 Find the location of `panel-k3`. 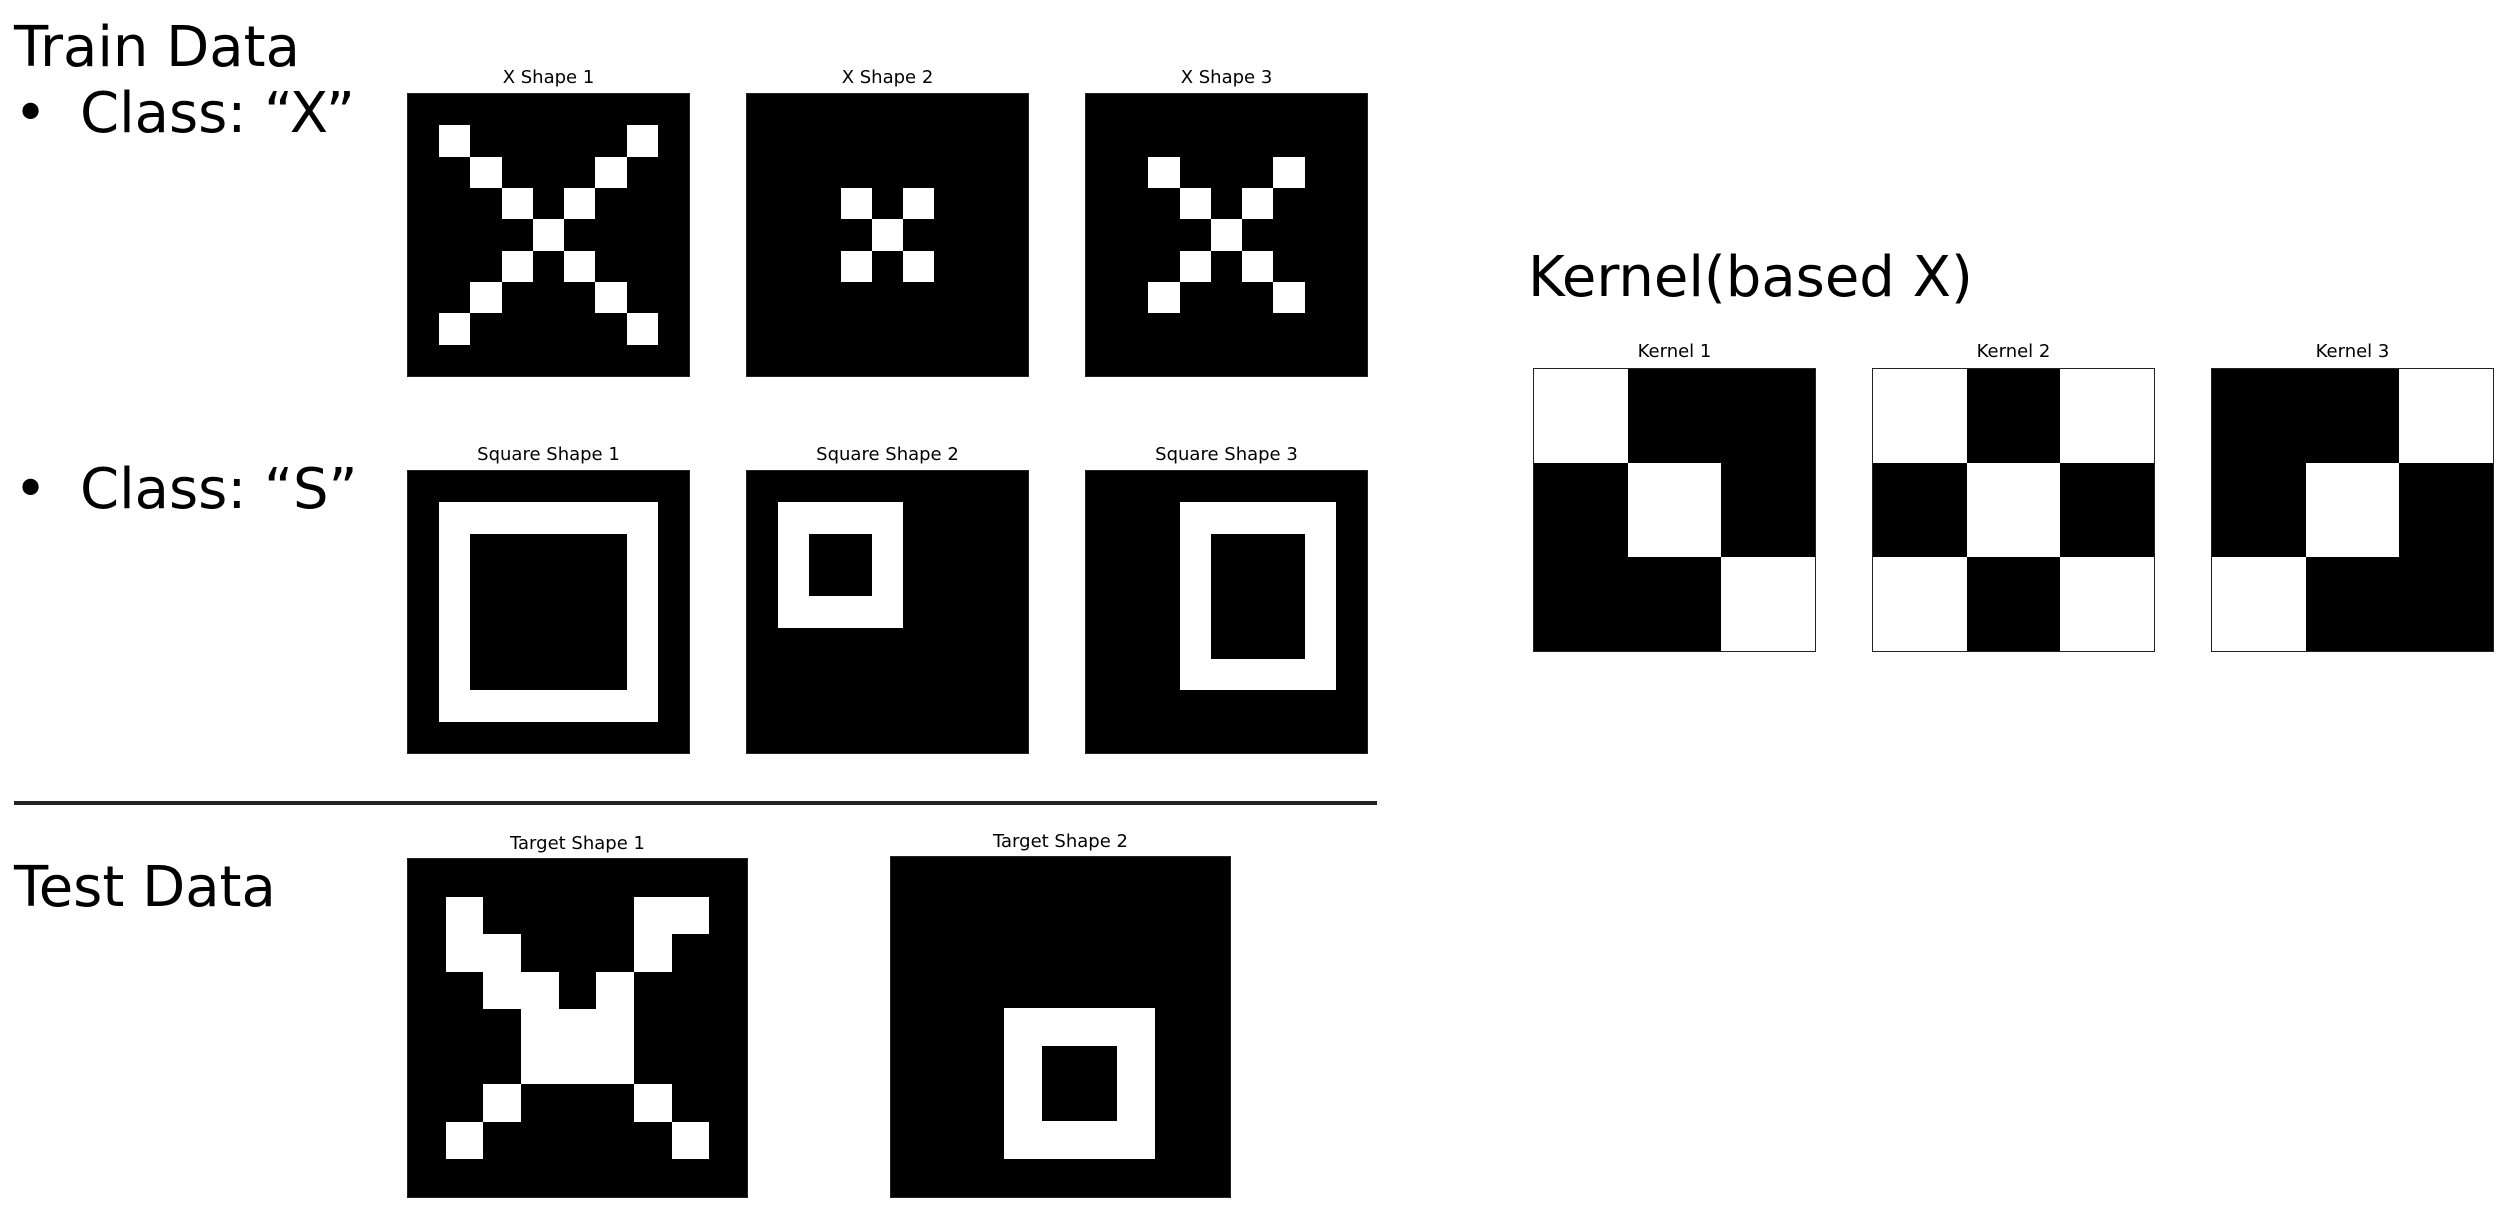

panel-k3 is located at coordinates (2352, 510).